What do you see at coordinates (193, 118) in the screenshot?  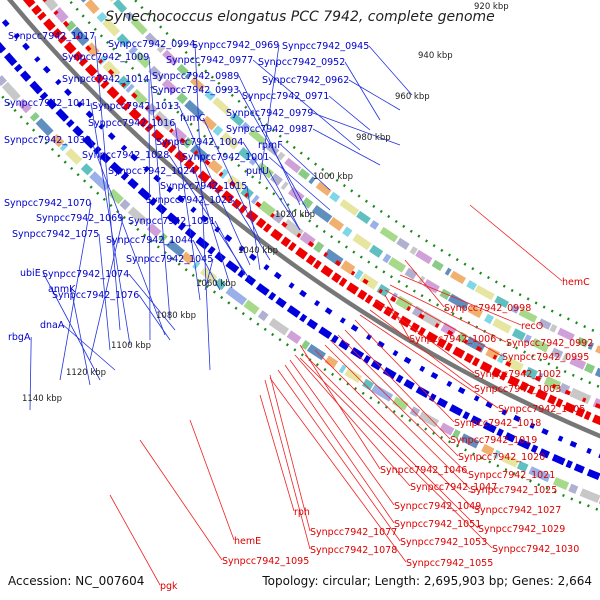 I see `gene-label: fumC` at bounding box center [193, 118].